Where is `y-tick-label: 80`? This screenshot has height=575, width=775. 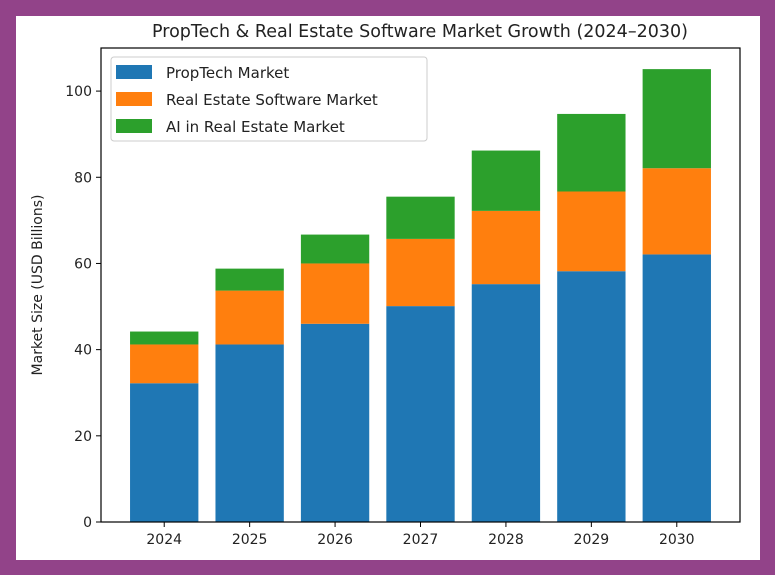 y-tick-label: 80 is located at coordinates (83, 178).